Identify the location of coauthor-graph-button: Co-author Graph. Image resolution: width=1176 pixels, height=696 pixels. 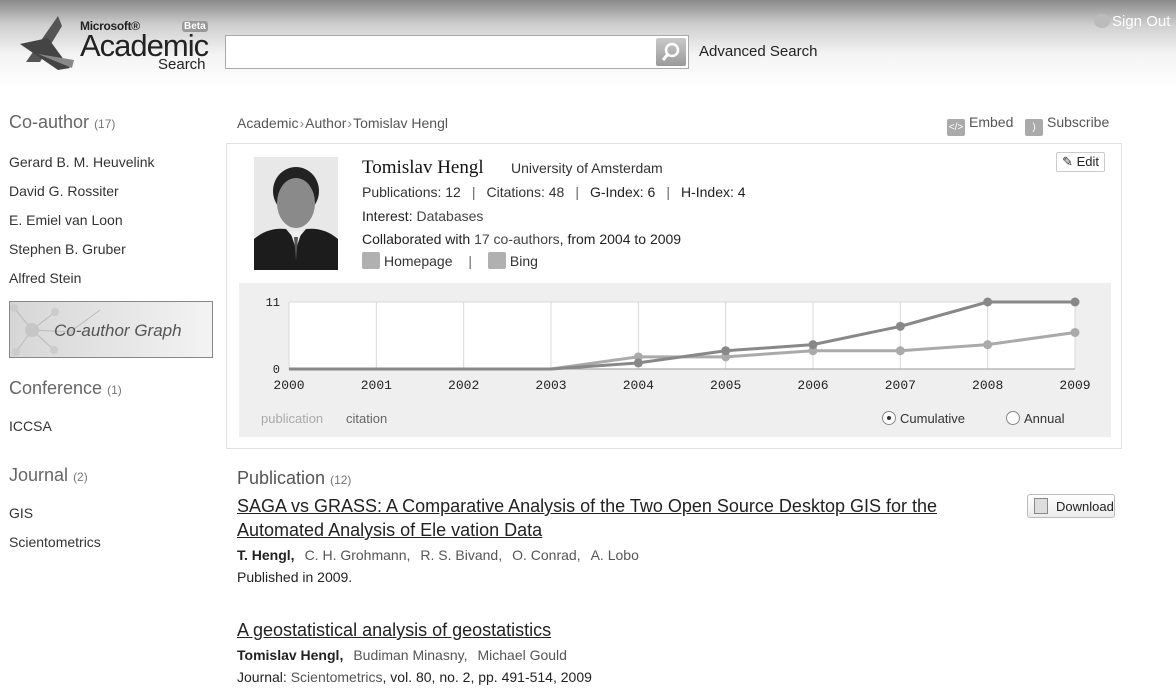
(111, 329).